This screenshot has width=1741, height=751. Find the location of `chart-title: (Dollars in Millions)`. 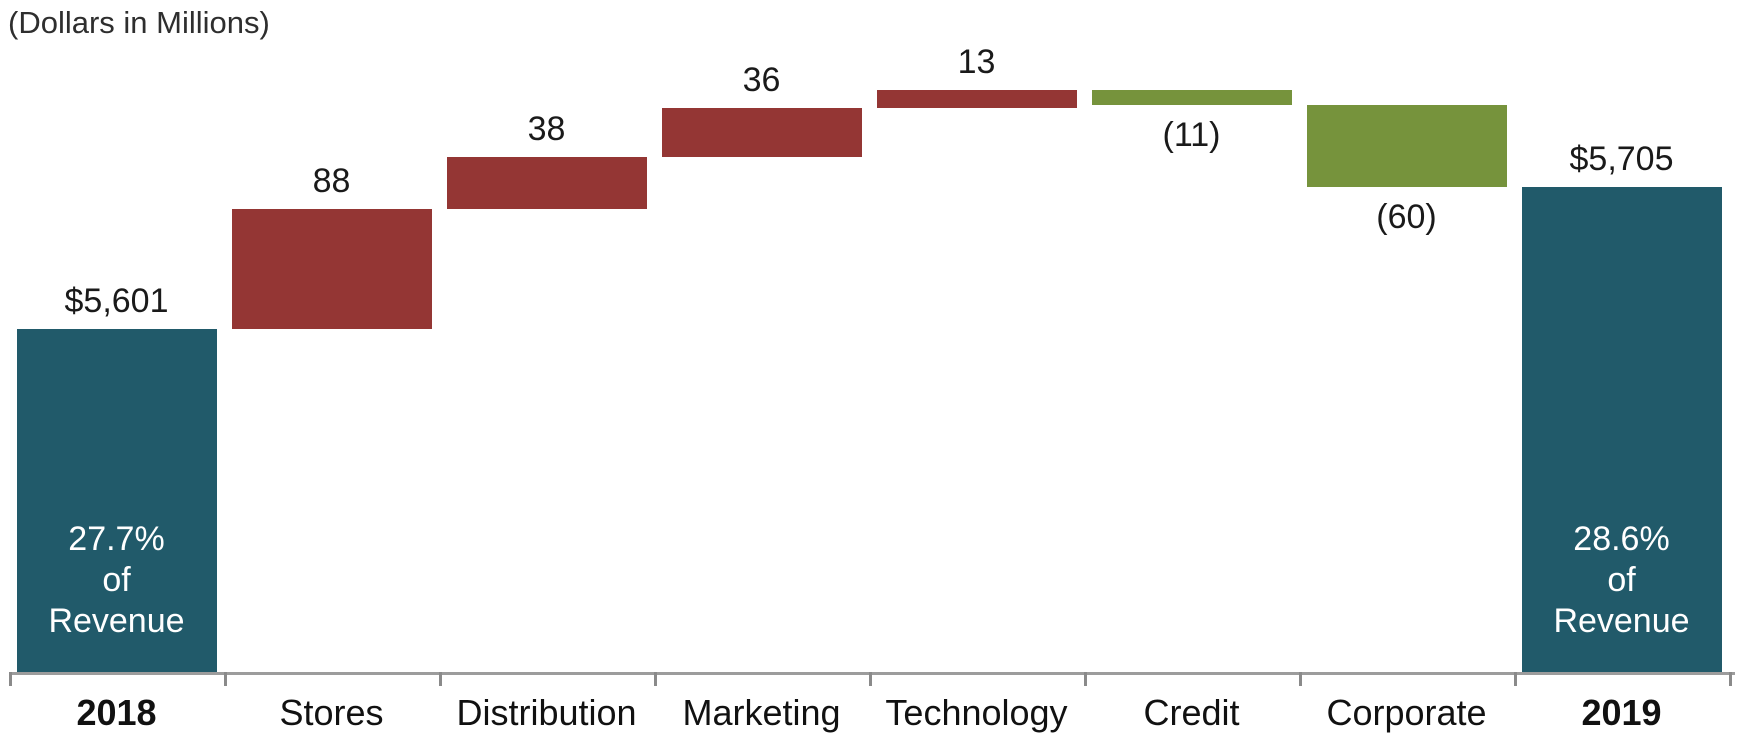

chart-title: (Dollars in Millions) is located at coordinates (139, 22).